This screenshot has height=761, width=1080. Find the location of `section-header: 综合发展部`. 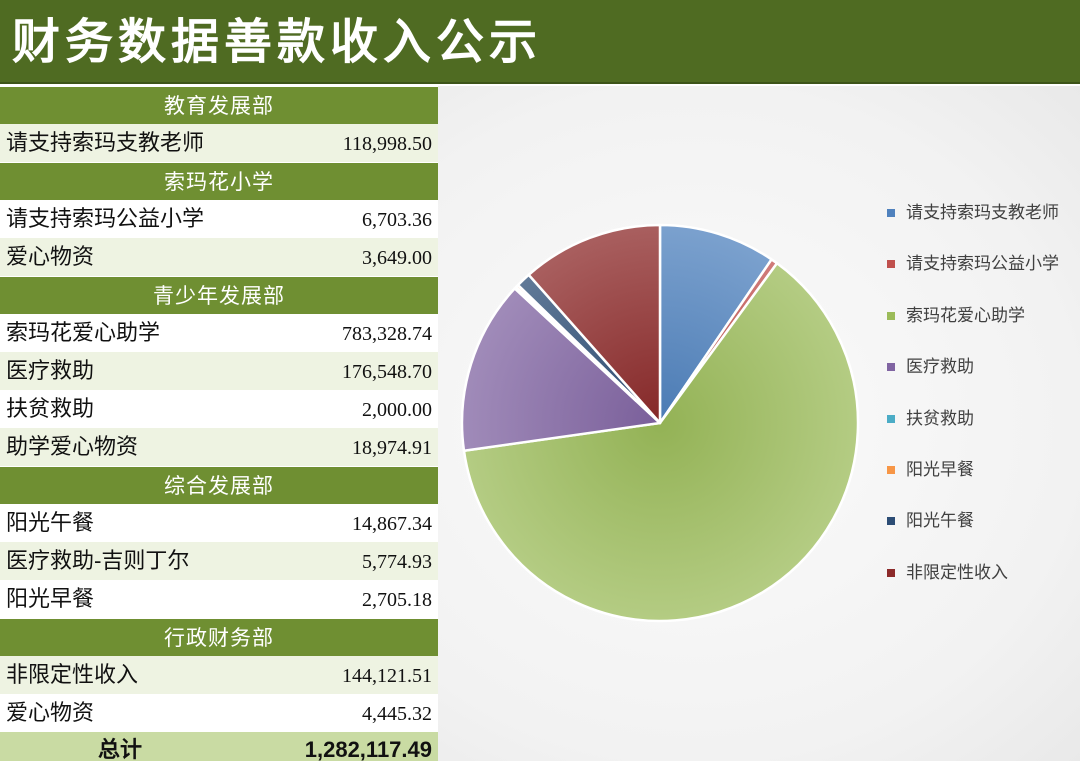

section-header: 综合发展部 is located at coordinates (219, 485).